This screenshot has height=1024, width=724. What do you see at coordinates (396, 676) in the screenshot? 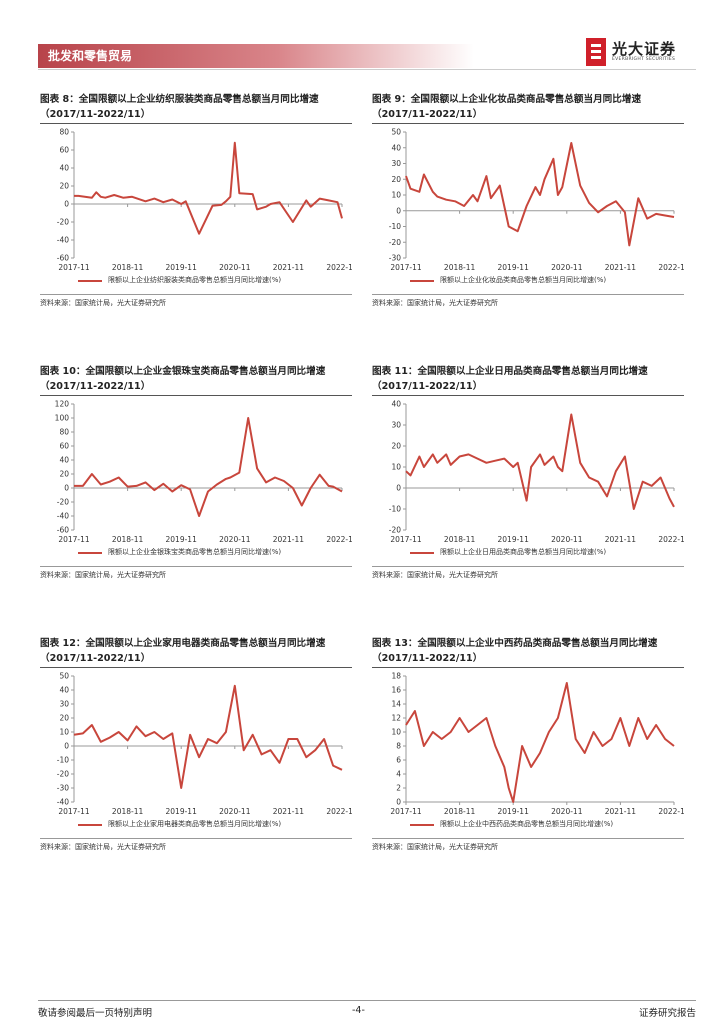
I see `y-tick-label: 18` at bounding box center [396, 676].